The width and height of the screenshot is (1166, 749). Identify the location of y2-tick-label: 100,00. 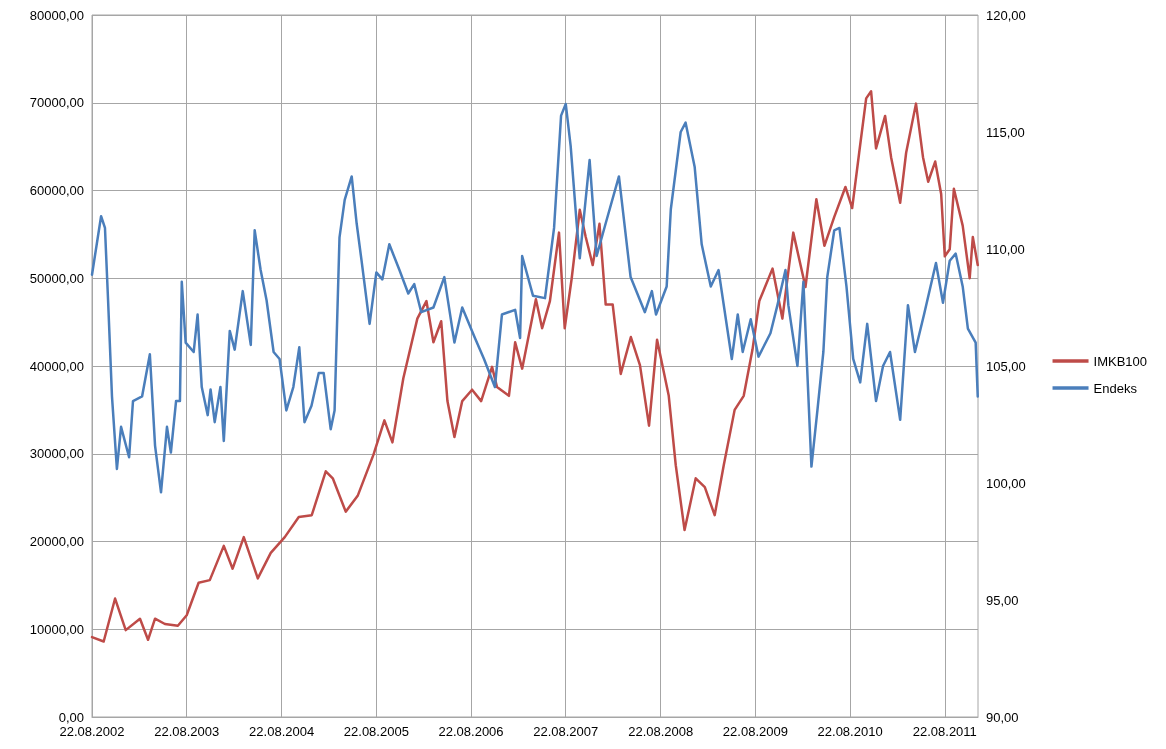
(1006, 483).